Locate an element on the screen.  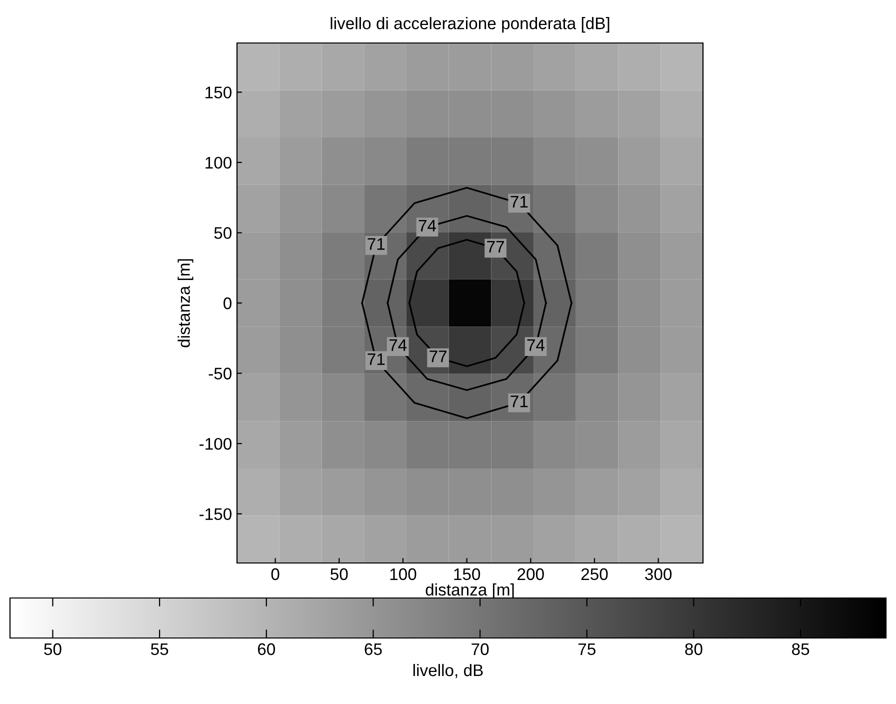
color-bar-label: 55 is located at coordinates (159, 649).